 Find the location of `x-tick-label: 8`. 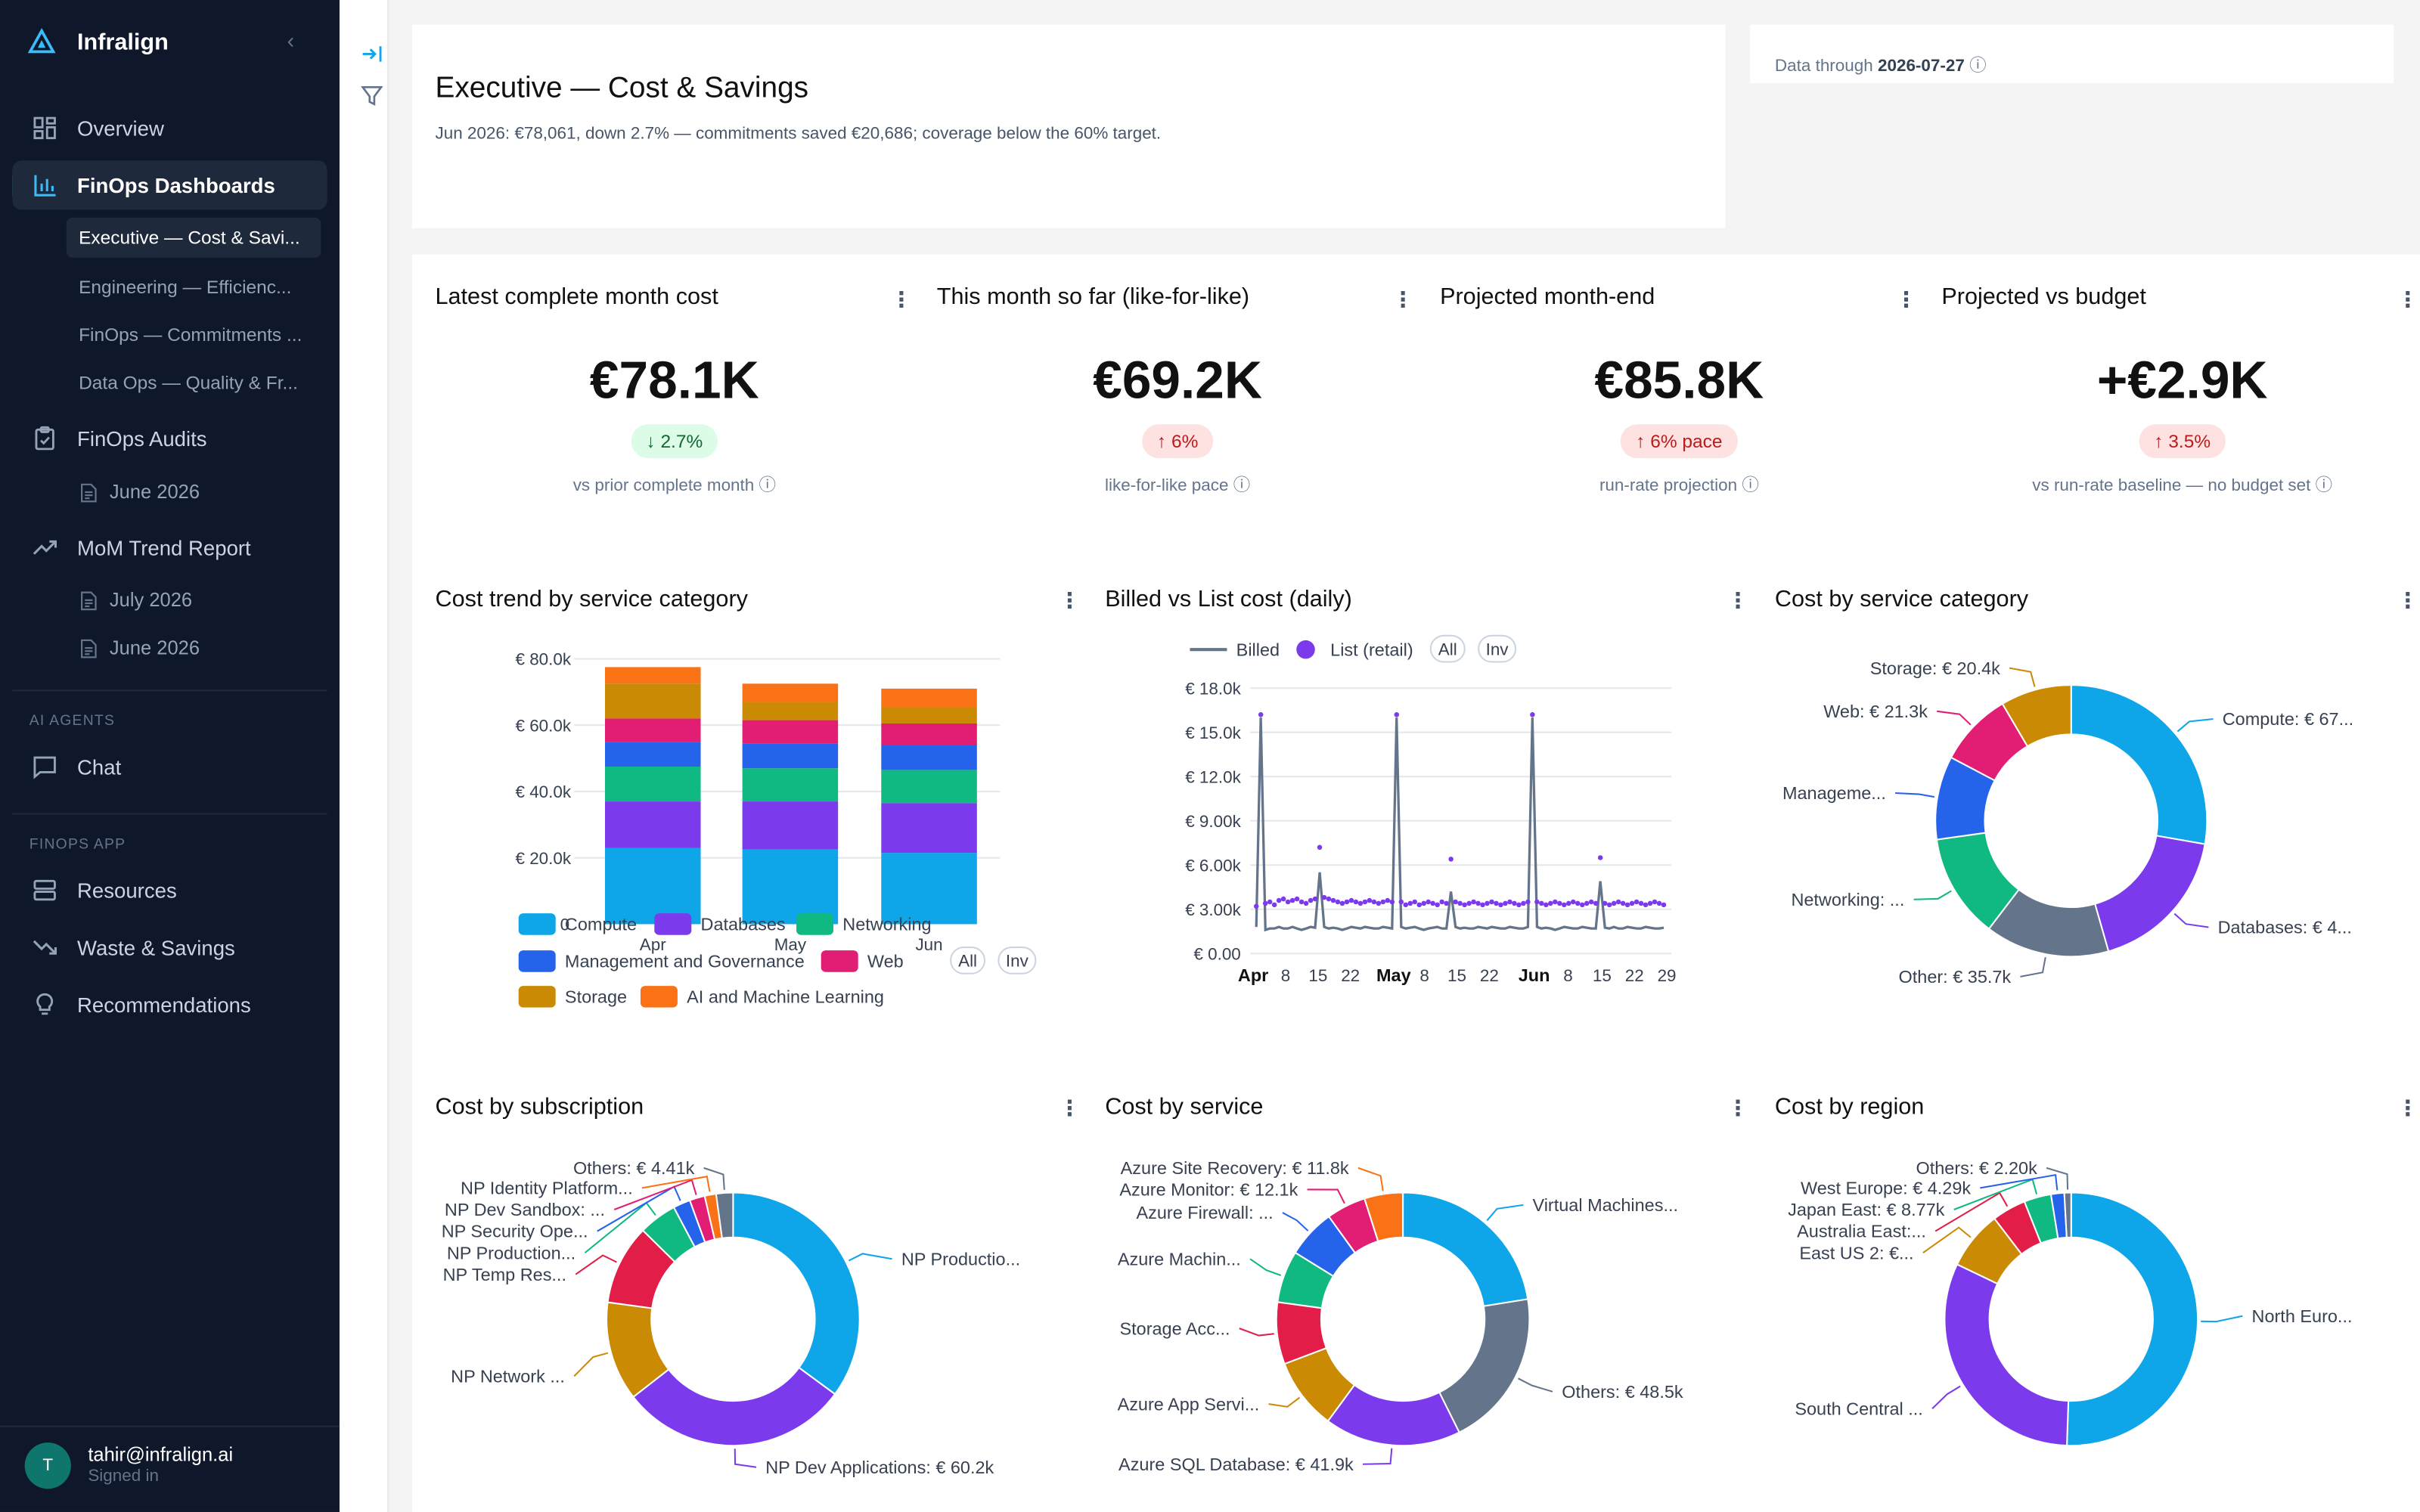

x-tick-label: 8 is located at coordinates (1568, 975).